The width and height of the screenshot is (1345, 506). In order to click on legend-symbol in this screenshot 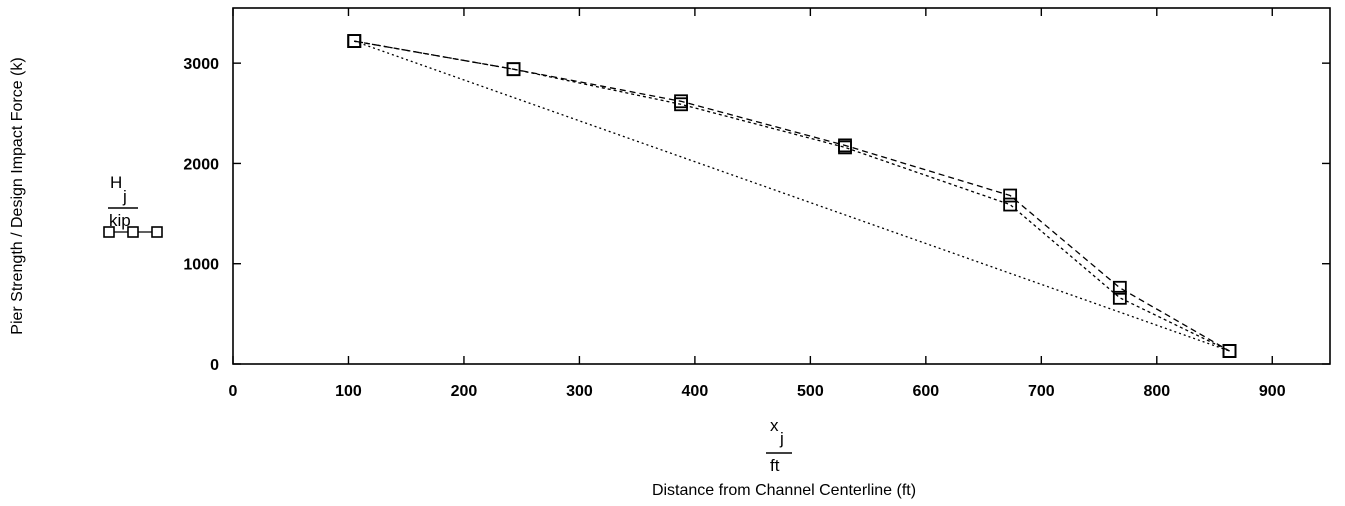, I will do `click(133, 232)`.